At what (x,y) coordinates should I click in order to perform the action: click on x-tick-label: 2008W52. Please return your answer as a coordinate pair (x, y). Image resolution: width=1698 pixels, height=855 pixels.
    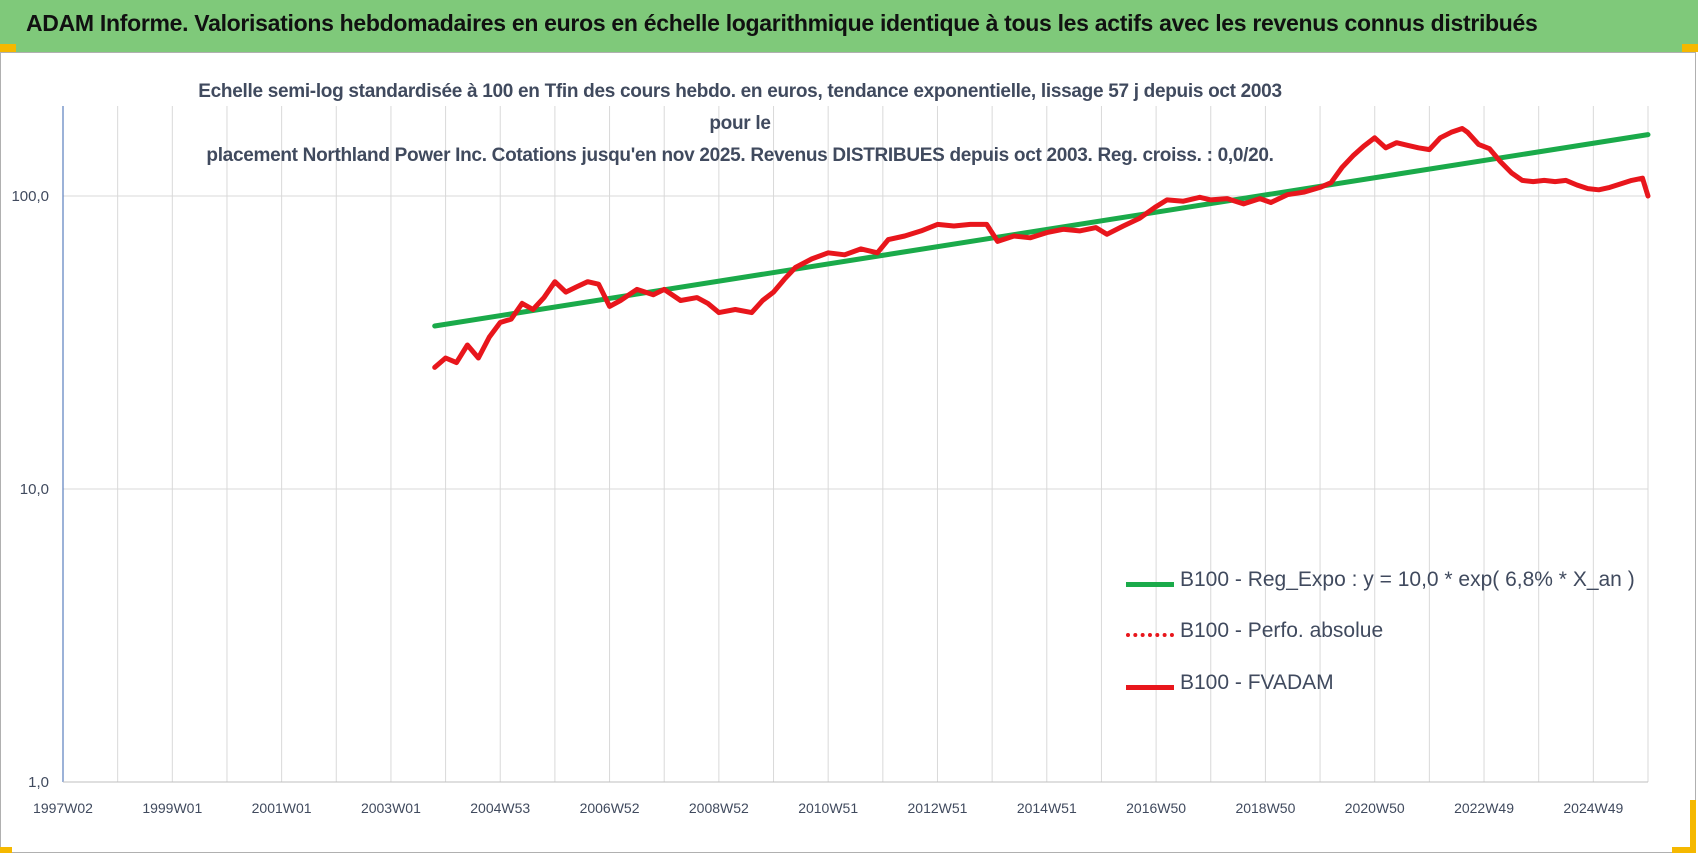
    Looking at the image, I should click on (719, 808).